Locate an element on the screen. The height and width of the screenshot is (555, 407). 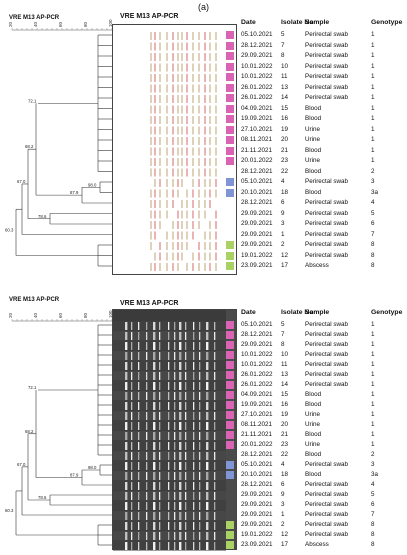
table-row: 27.10.2021 19 Urine 1 is located at coordinates (203, 130).